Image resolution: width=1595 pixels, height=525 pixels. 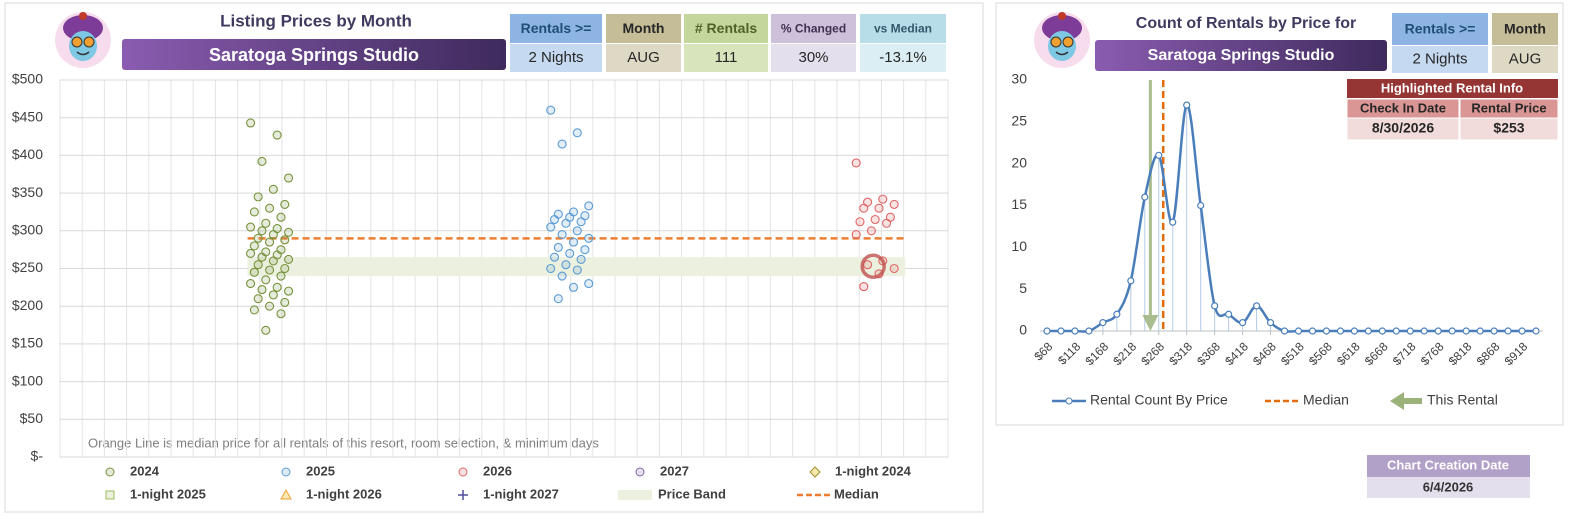 What do you see at coordinates (27, 305) in the screenshot?
I see `y-tick-label: $200` at bounding box center [27, 305].